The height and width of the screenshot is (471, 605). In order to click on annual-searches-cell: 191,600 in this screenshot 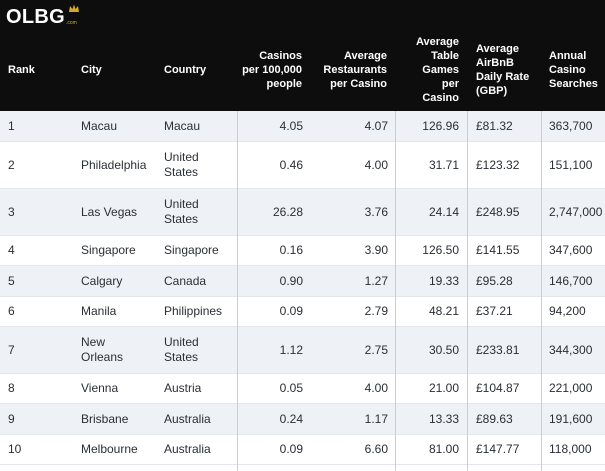, I will do `click(571, 418)`.